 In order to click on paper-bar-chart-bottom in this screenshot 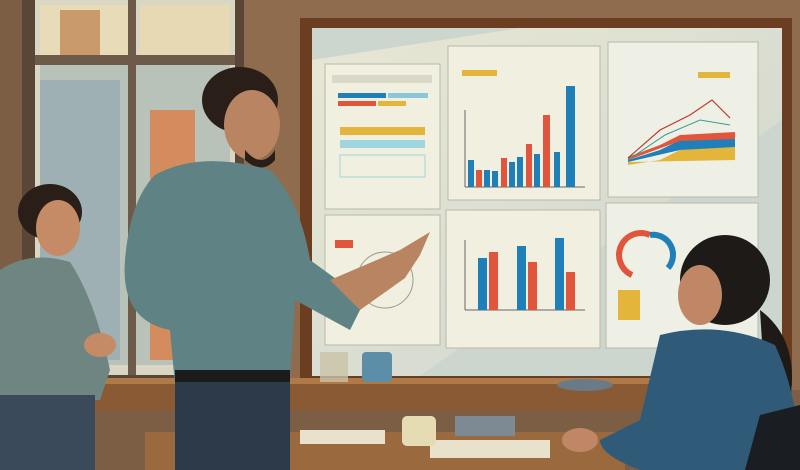, I will do `click(523, 279)`.